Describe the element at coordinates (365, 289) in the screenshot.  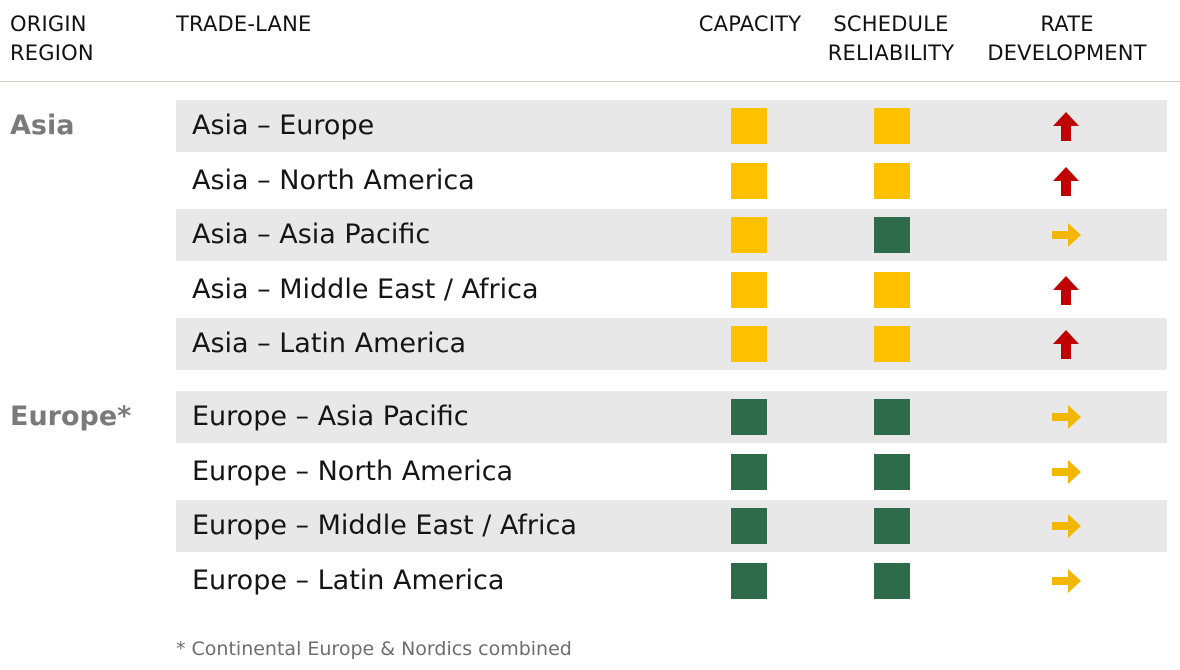
I see `trade-lane-label: Asia – Middle East / Africa` at that location.